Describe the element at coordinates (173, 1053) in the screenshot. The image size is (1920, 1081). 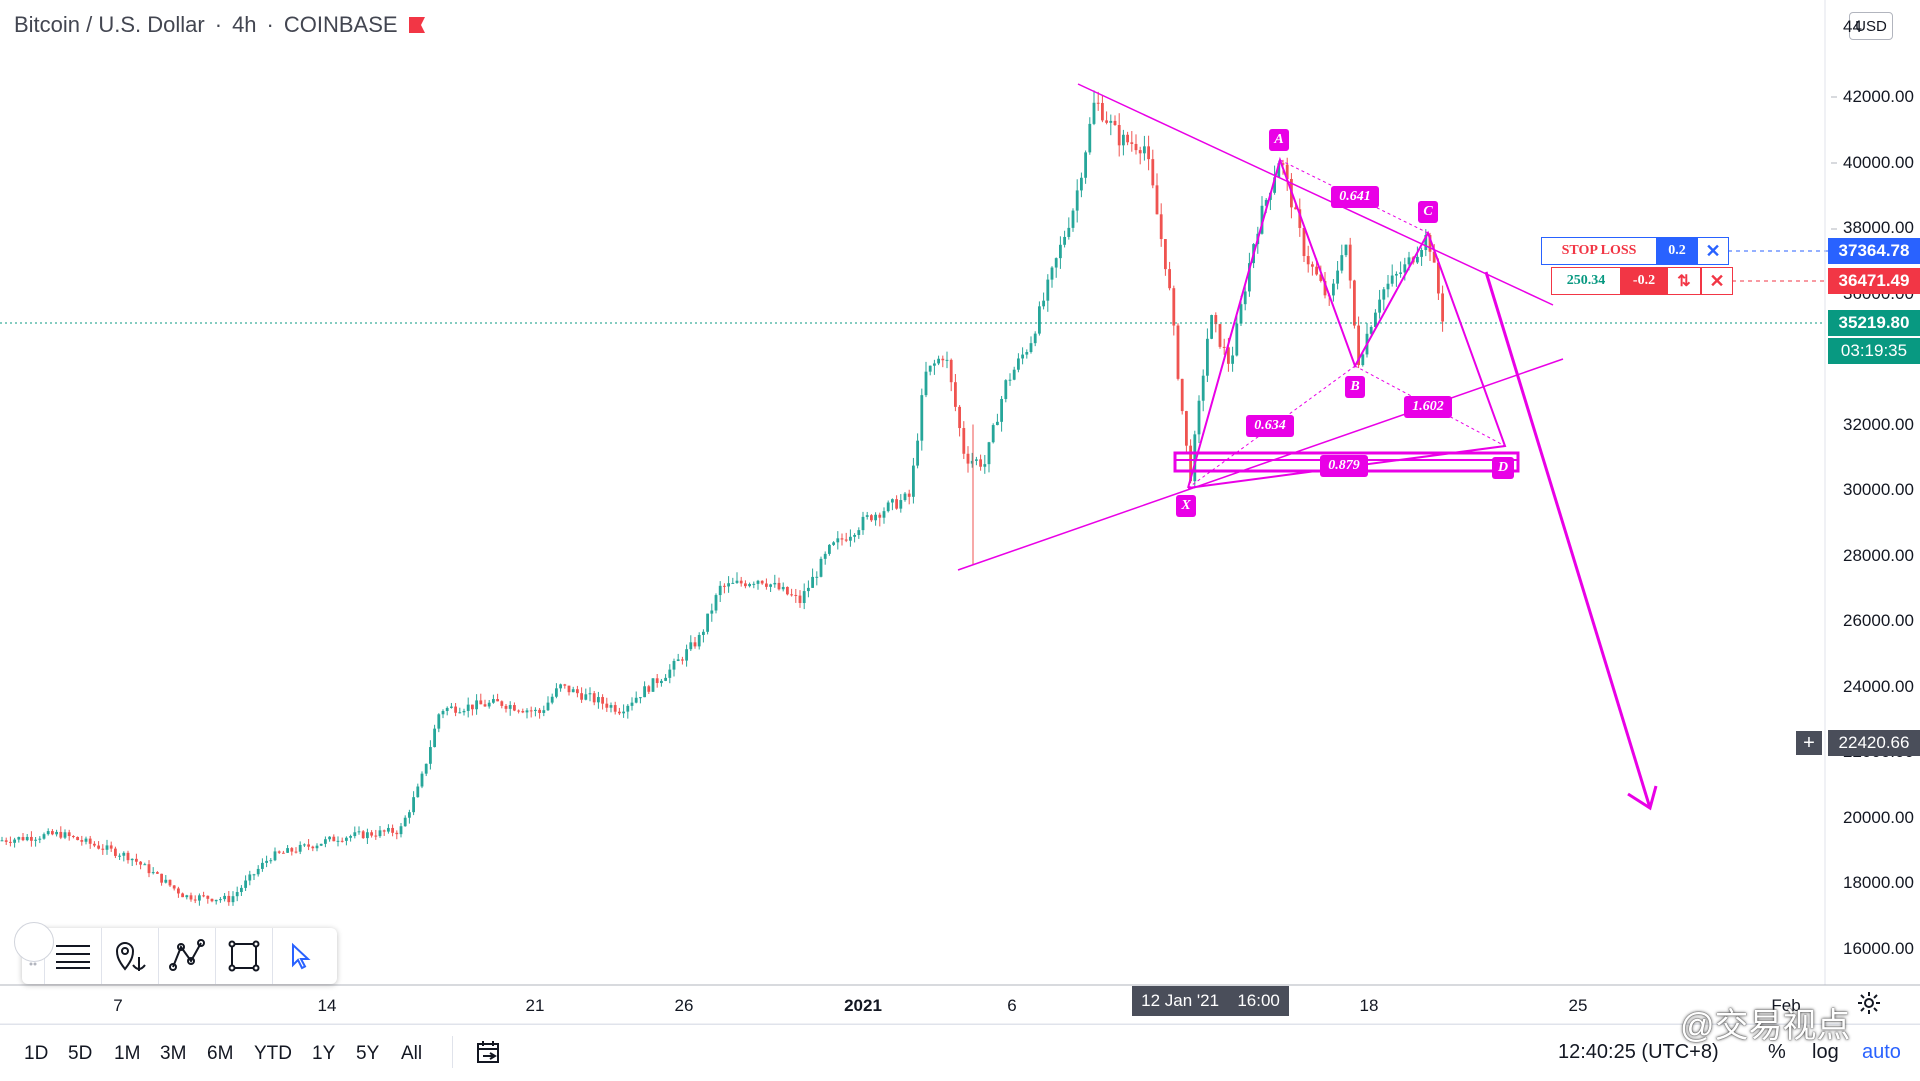
I see `range-button-3m: 3M` at that location.